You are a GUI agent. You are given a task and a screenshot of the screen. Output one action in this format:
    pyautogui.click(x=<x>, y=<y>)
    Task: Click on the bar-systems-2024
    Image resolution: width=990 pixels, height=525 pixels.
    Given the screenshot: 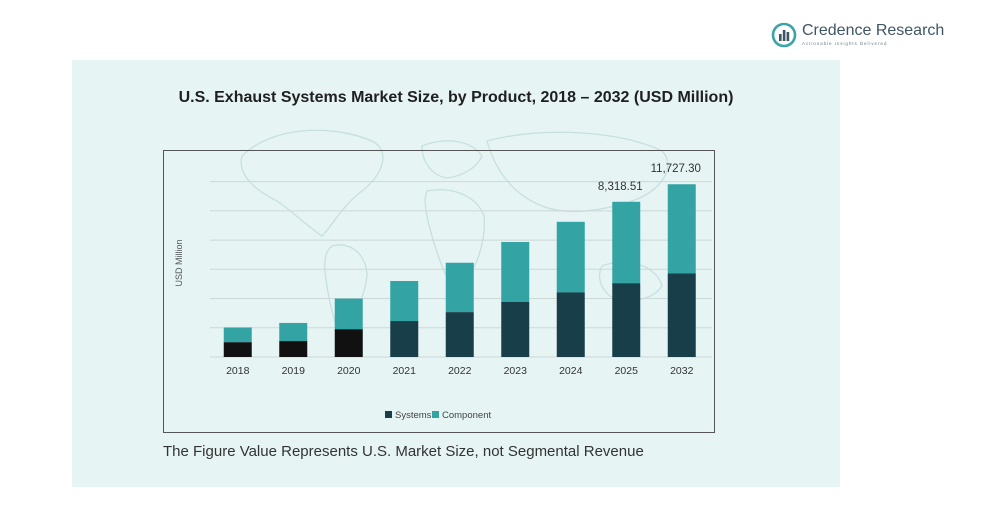 What is the action you would take?
    pyautogui.click(x=570, y=324)
    